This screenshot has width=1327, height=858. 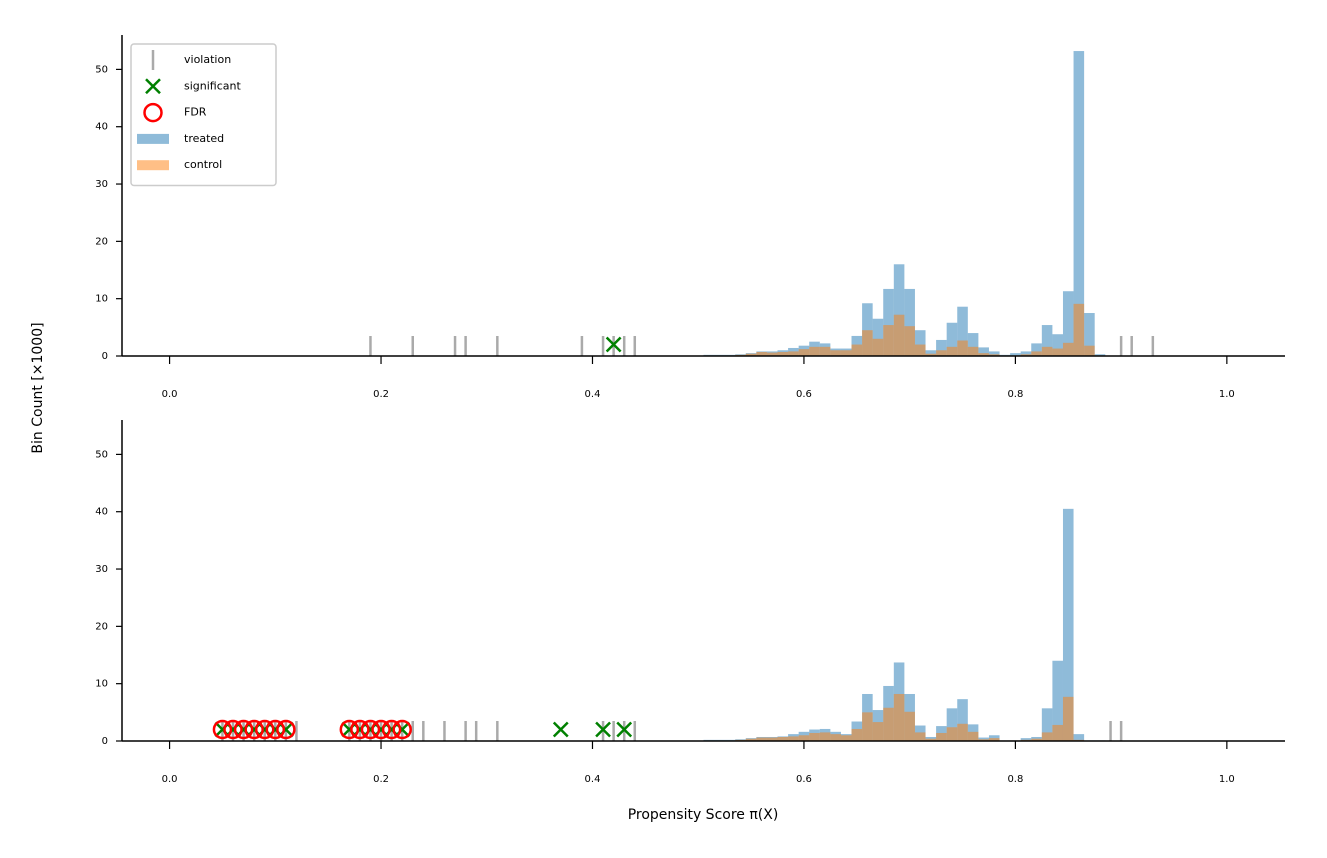 I want to click on legend-frame, so click(x=203, y=115).